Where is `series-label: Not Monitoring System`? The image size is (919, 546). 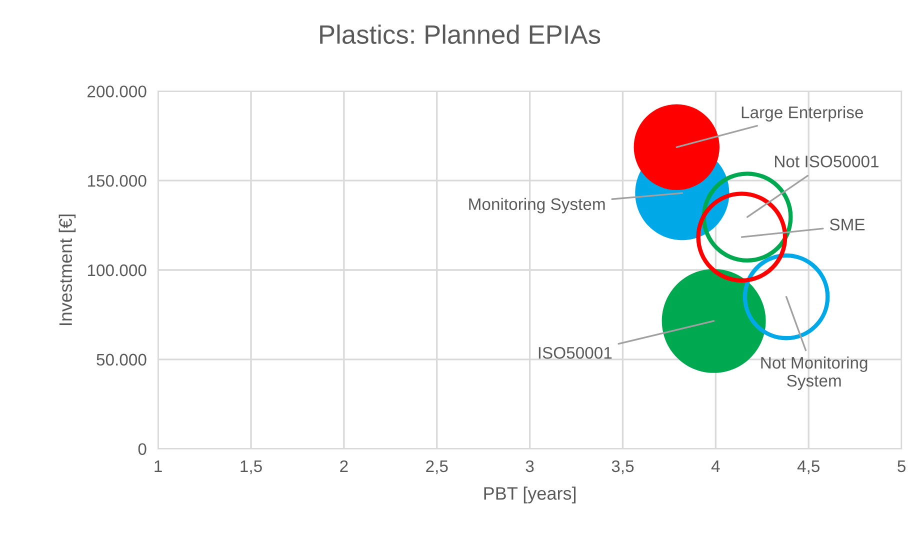 series-label: Not Monitoring System is located at coordinates (814, 373).